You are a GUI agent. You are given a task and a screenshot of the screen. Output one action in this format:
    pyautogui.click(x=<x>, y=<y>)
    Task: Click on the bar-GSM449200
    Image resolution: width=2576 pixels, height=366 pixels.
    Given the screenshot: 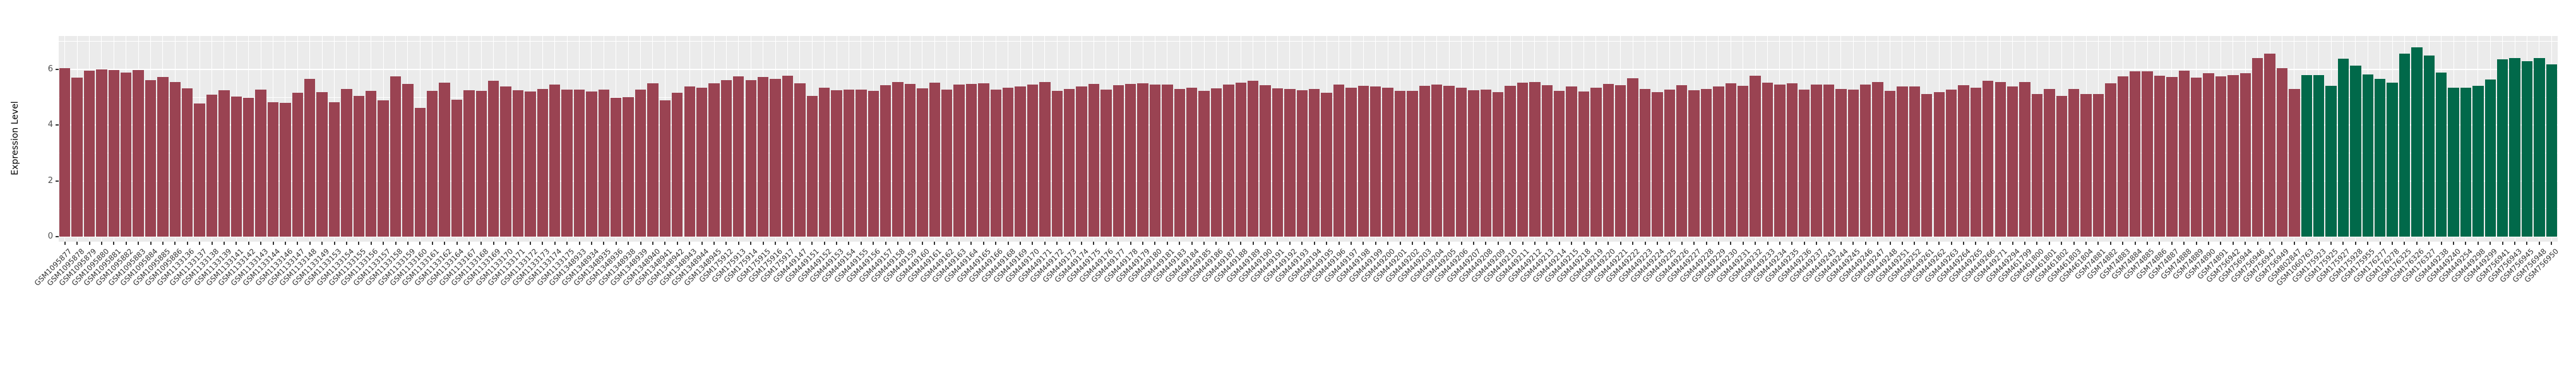 What is the action you would take?
    pyautogui.click(x=1387, y=162)
    